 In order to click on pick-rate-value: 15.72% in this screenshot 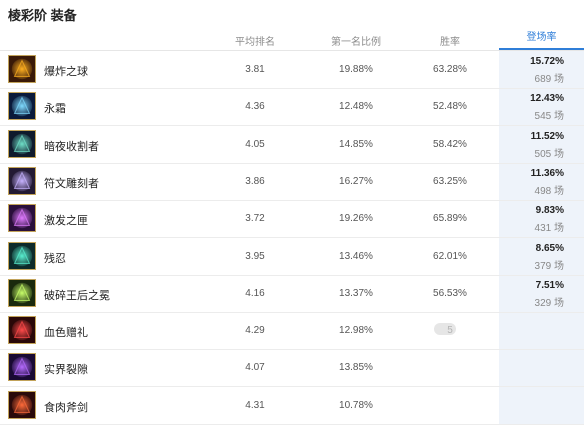, I will do `click(547, 61)`.